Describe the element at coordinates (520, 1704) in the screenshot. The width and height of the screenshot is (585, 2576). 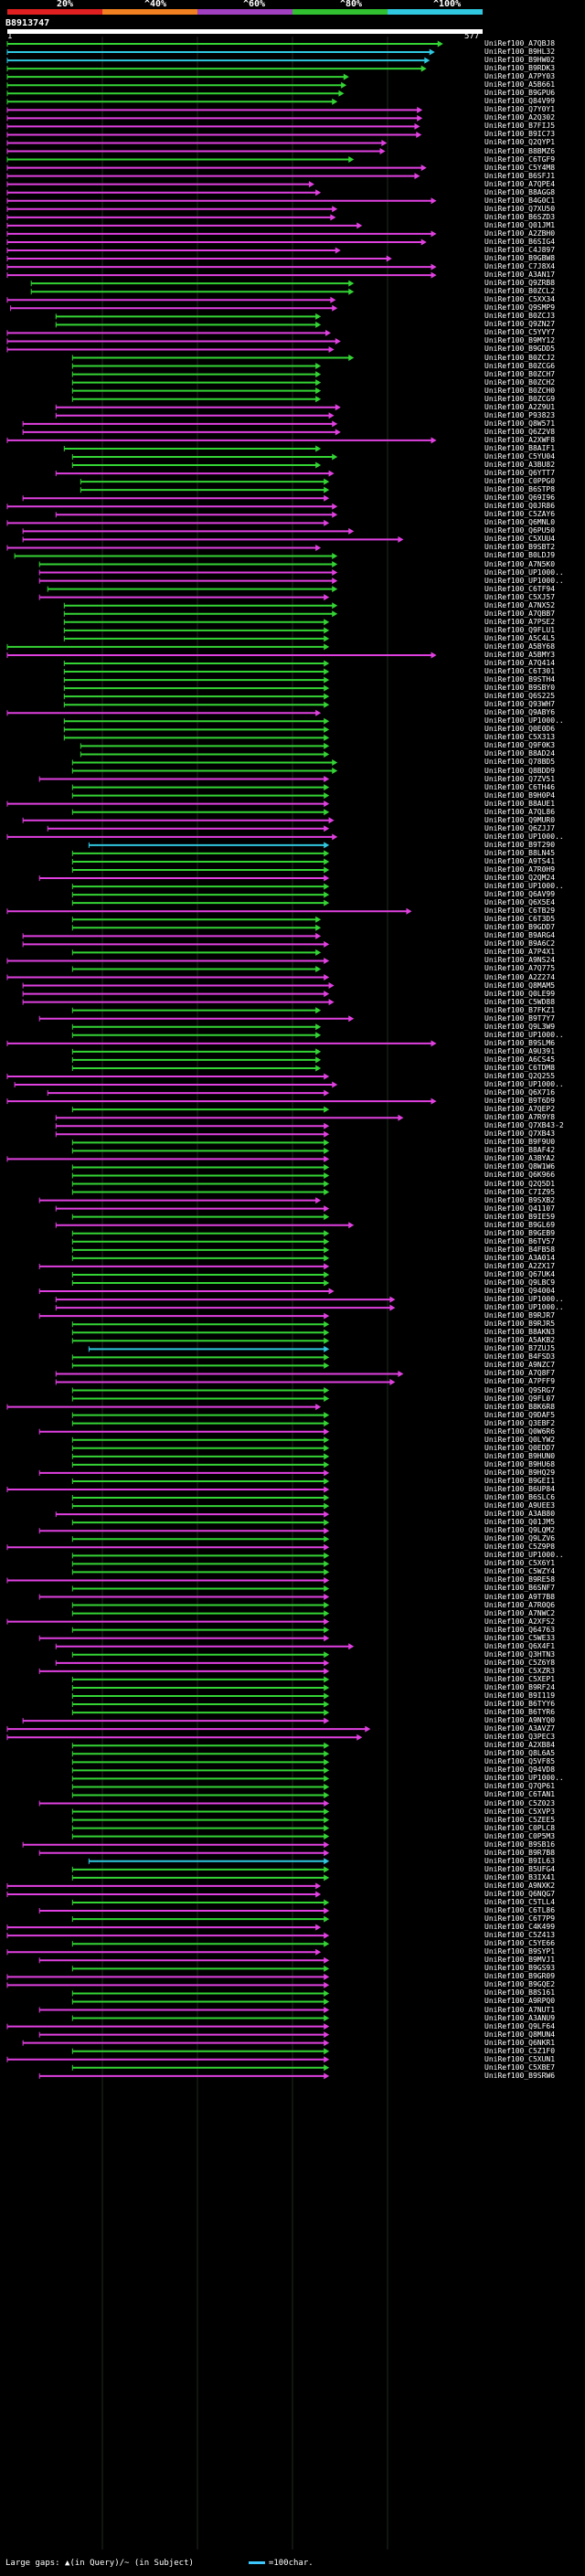
I see `hit-label: UniRef100_B6TYY6` at that location.